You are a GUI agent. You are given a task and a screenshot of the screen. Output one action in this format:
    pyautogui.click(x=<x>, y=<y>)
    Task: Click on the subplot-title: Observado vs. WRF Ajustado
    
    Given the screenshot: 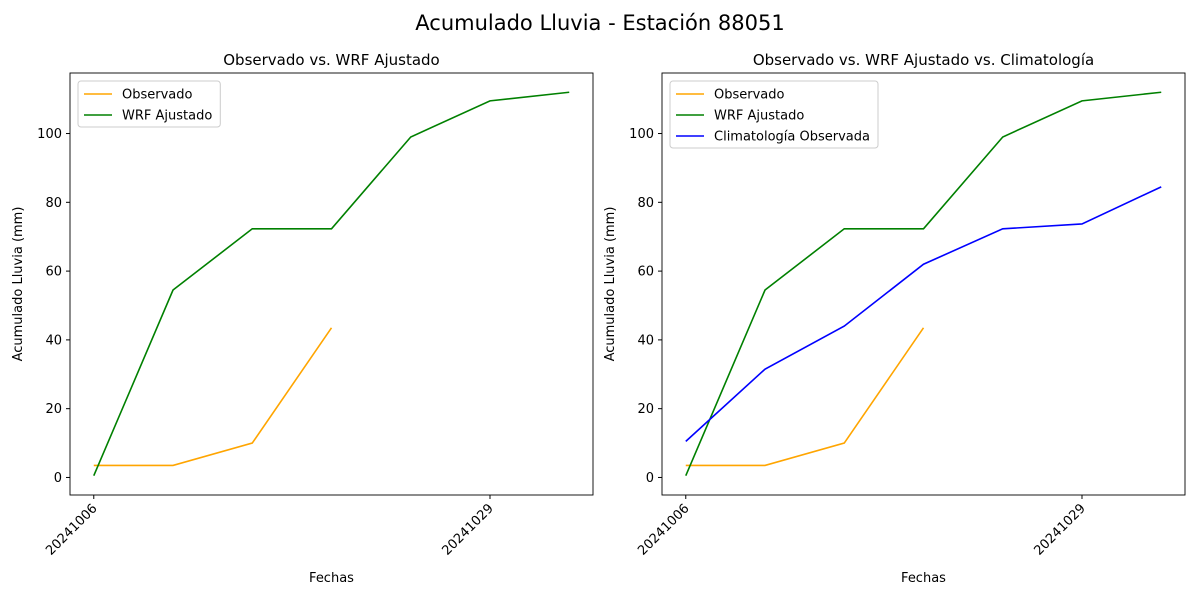 What is the action you would take?
    pyautogui.click(x=331, y=60)
    